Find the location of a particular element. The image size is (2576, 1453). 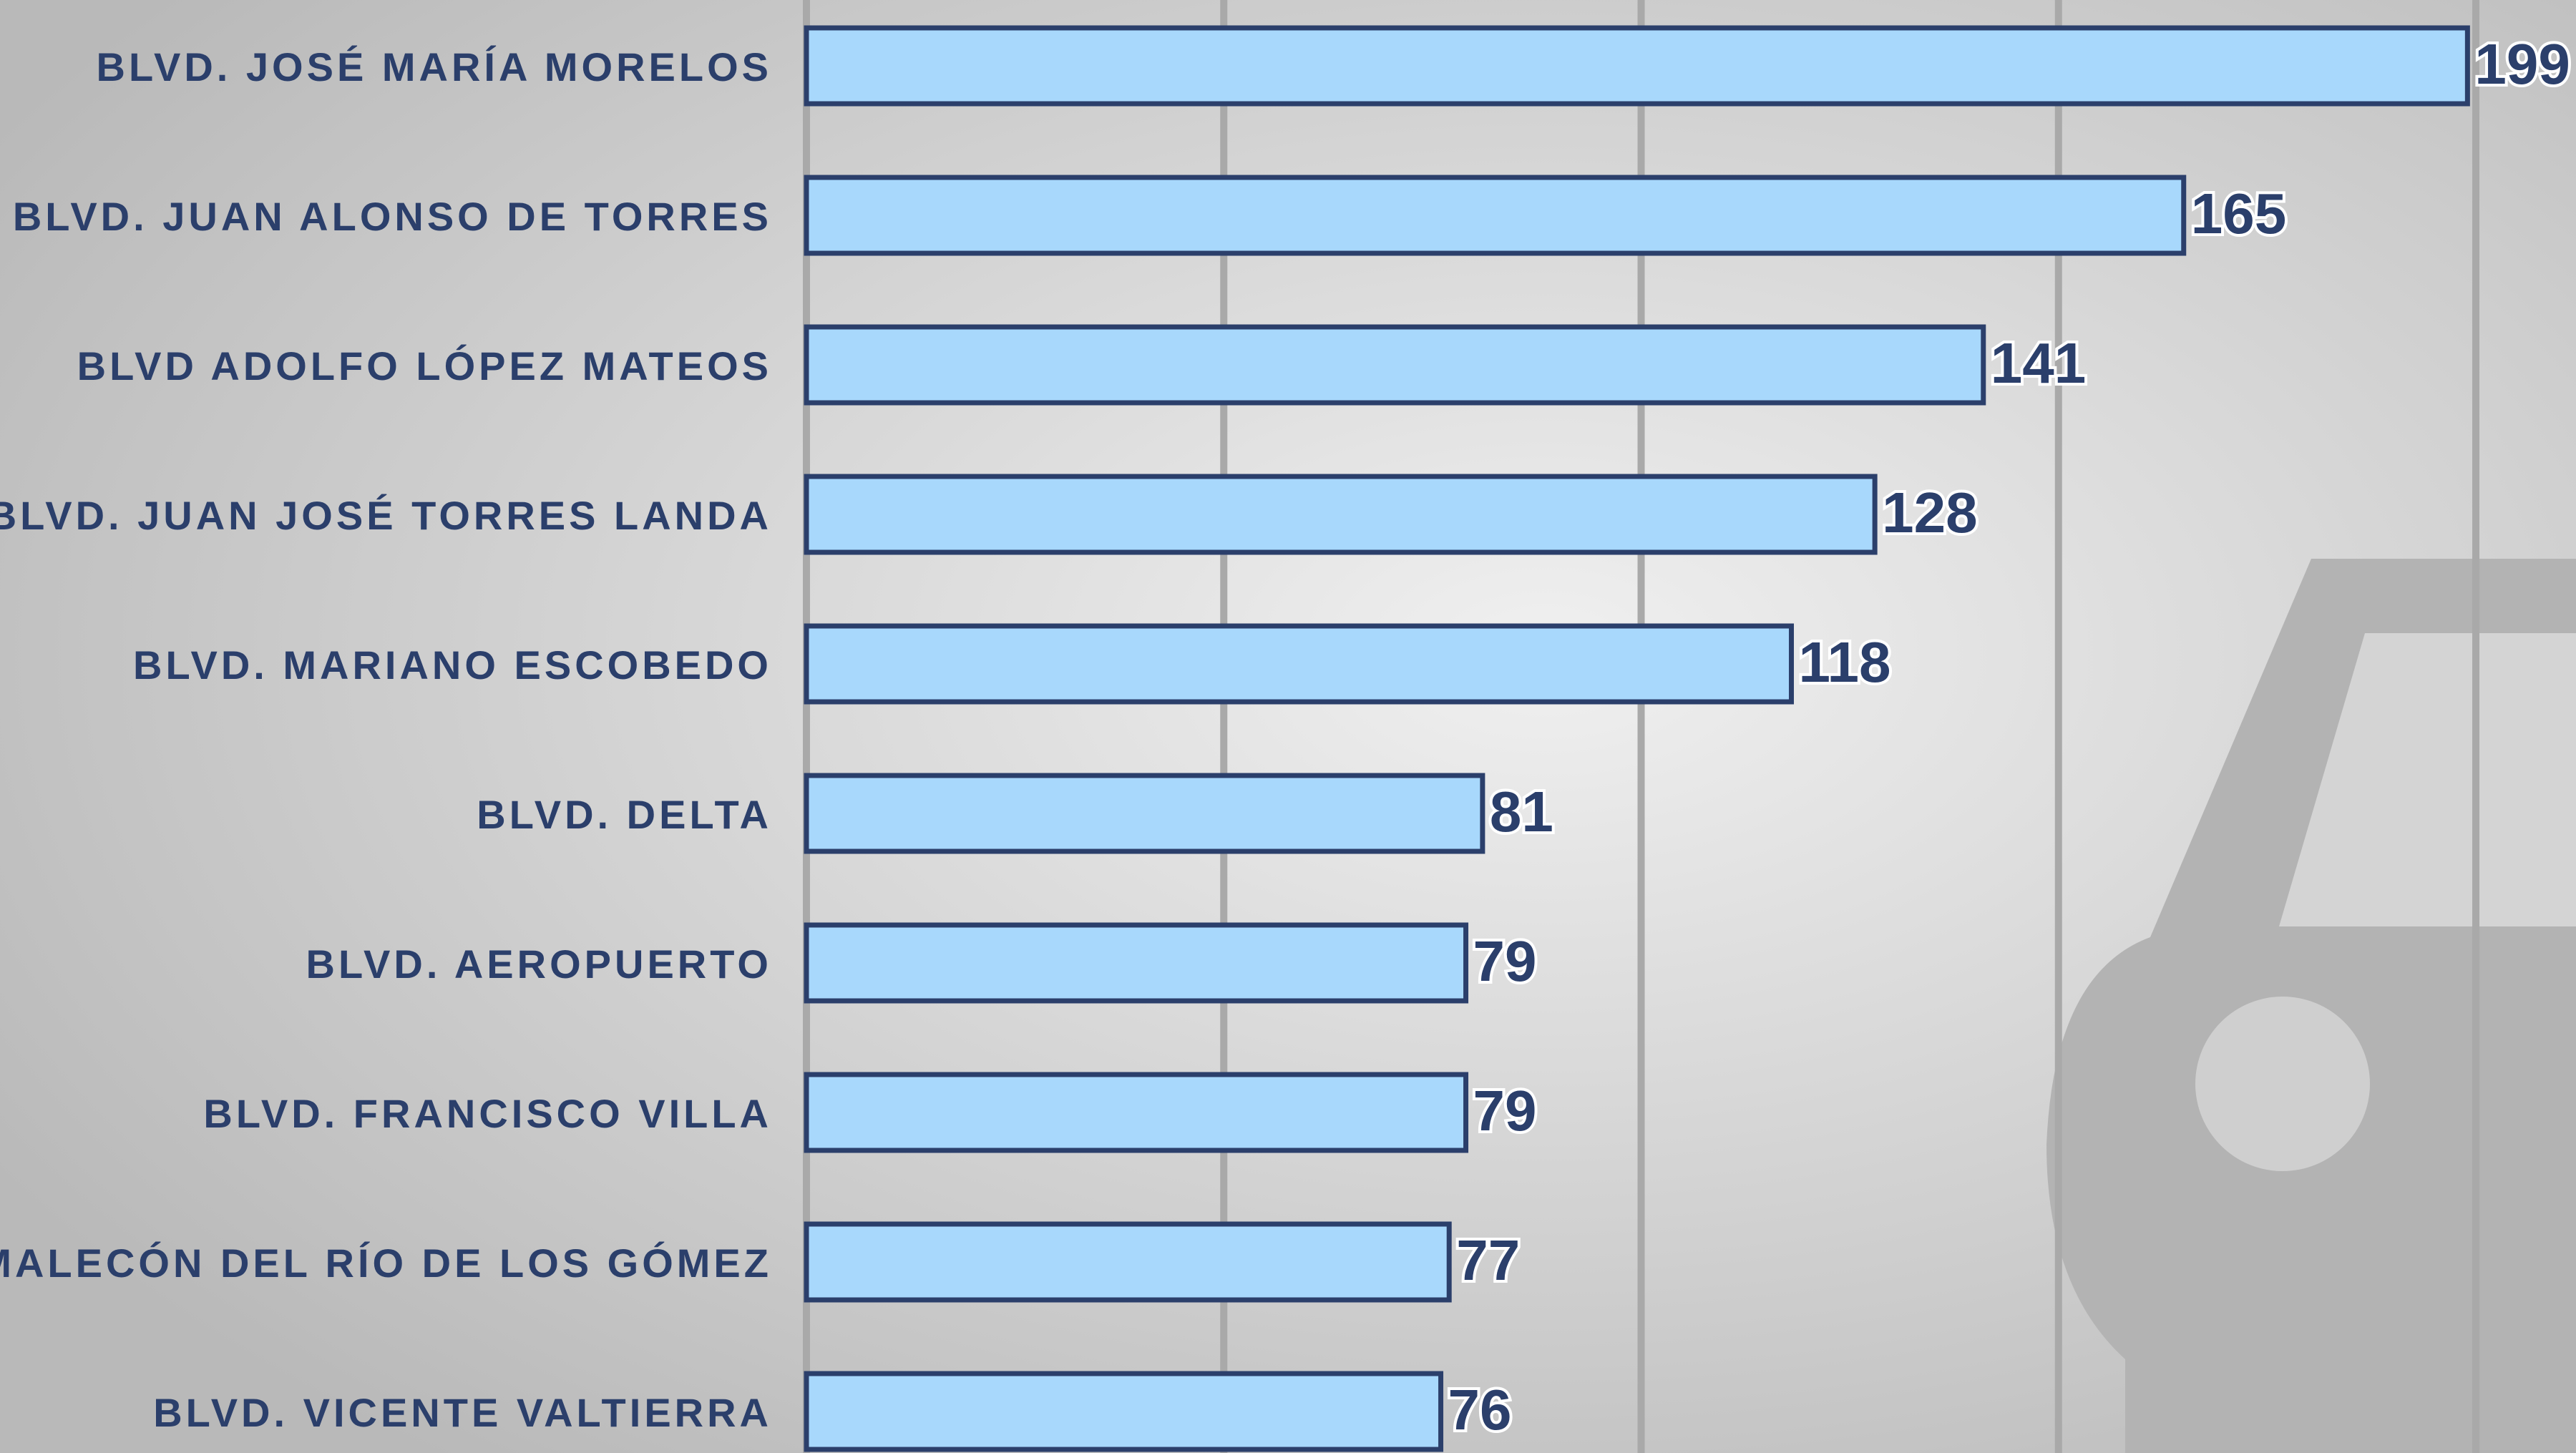

value-label: 141 is located at coordinates (2038, 363).